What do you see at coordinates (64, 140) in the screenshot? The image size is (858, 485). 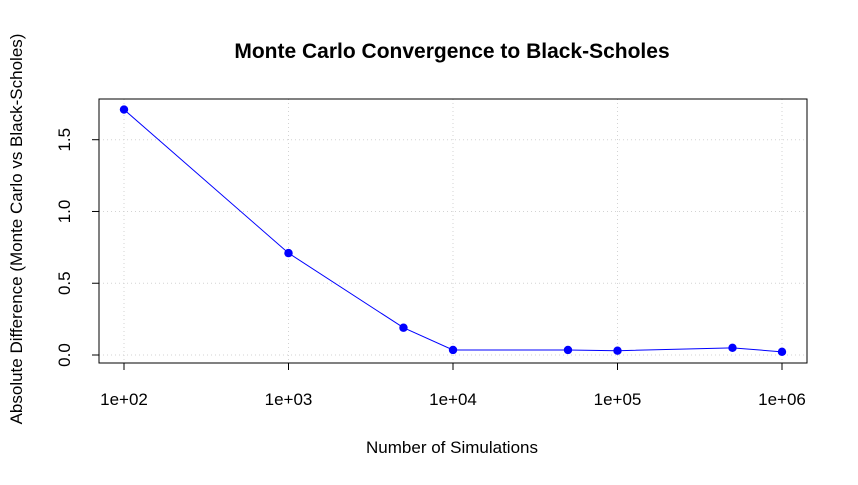 I see `y-tick-label-3: 1.5` at bounding box center [64, 140].